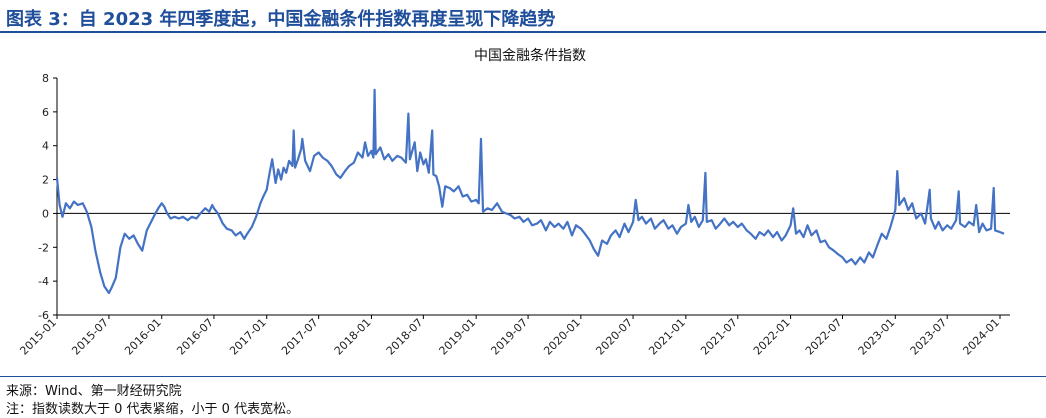  I want to click on y-tick-label: 2, so click(45, 180).